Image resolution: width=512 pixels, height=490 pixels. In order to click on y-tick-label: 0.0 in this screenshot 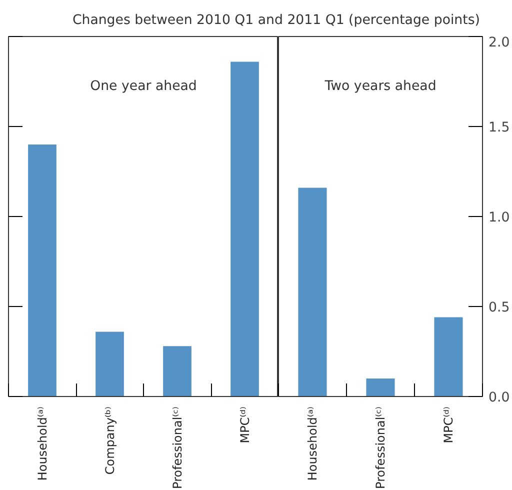, I will do `click(499, 398)`.